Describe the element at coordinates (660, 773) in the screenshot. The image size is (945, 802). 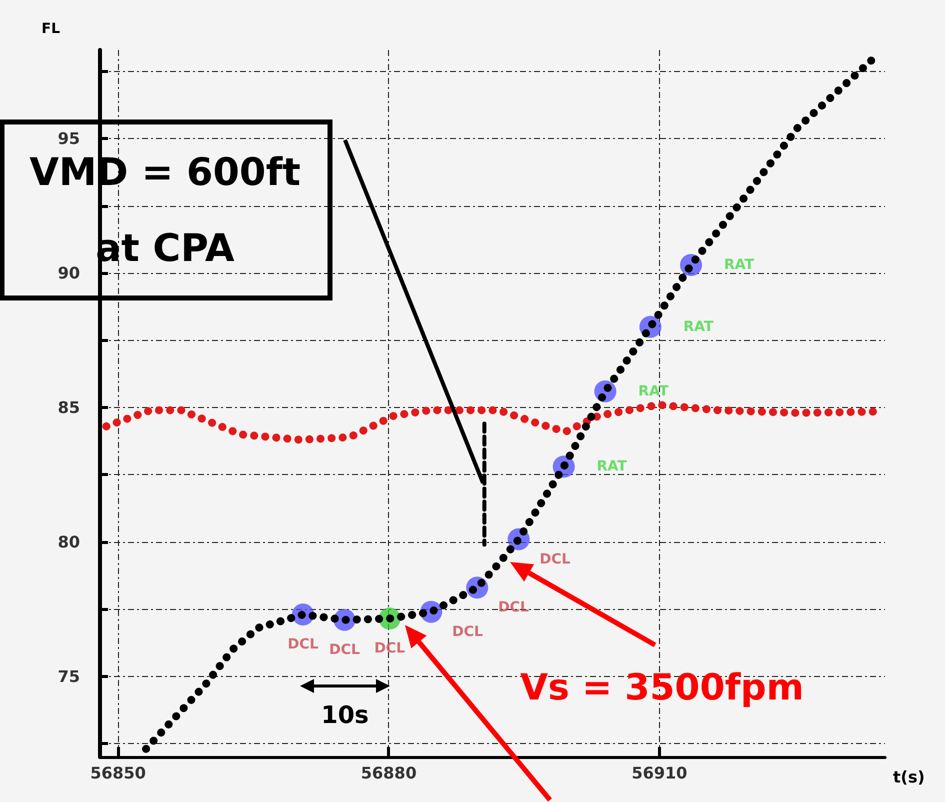
I see `x-tick-label: 56910` at that location.